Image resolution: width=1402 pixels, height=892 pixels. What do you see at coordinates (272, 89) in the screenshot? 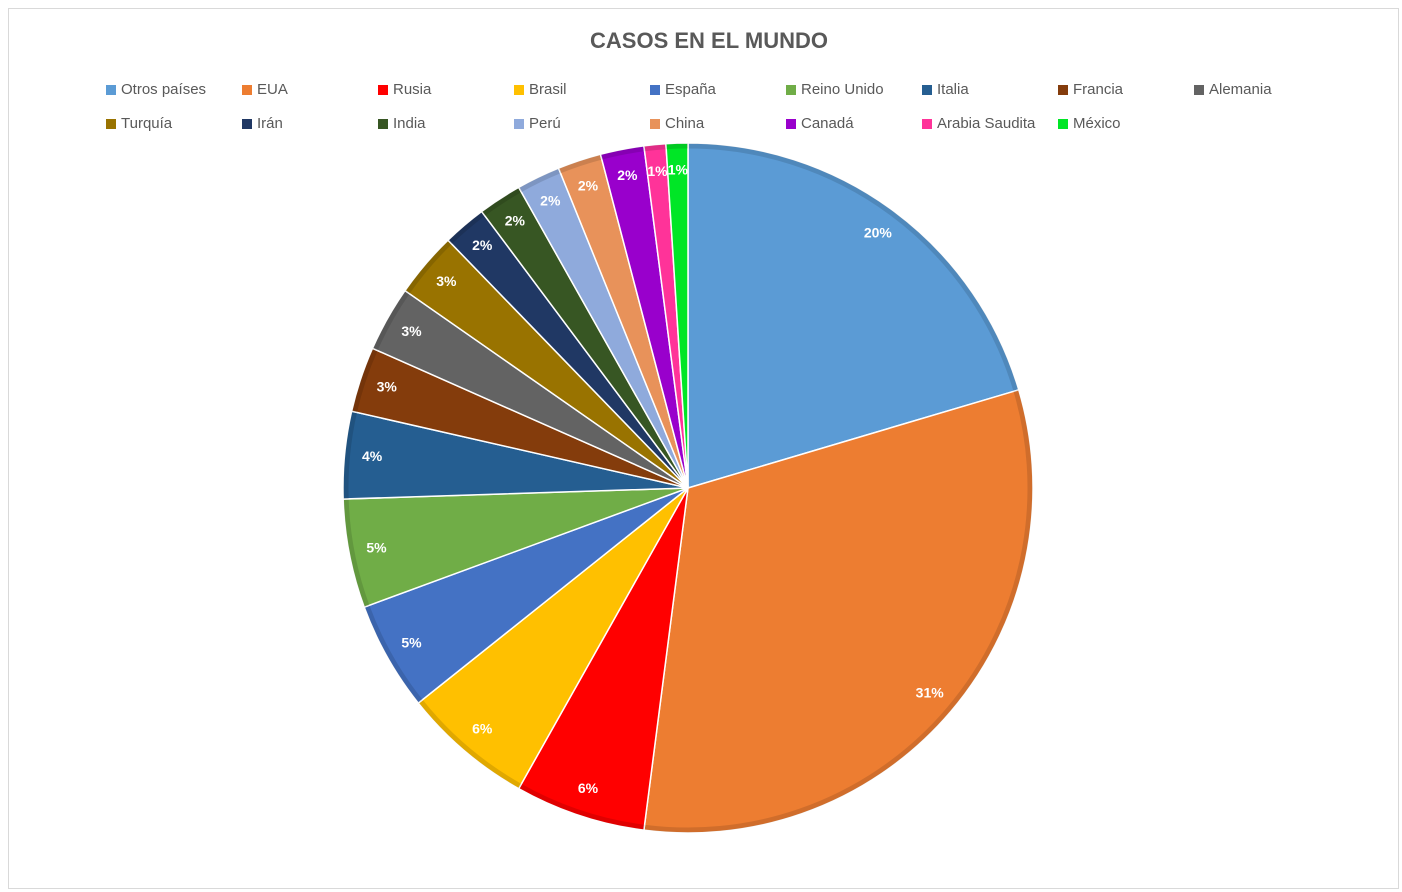
I see `legend-label: EUA` at bounding box center [272, 89].